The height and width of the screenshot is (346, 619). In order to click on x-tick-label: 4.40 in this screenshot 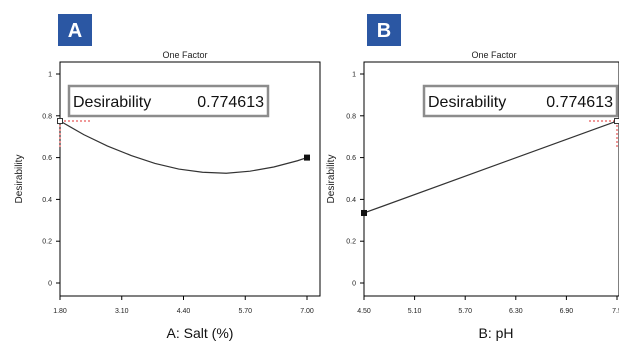, I will do `click(184, 311)`.